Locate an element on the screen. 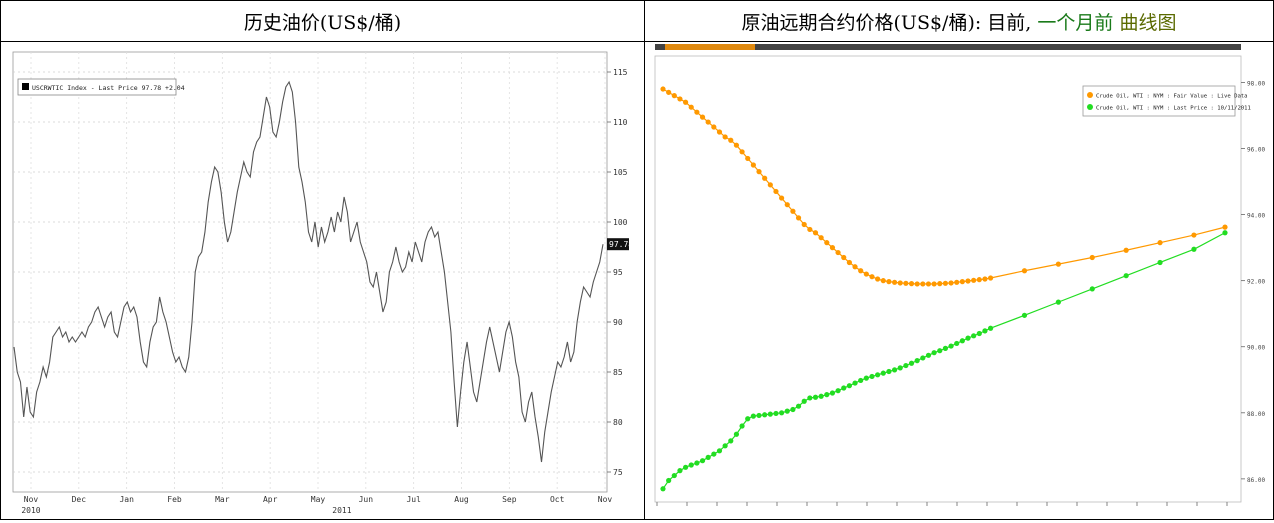 This screenshot has height=523, width=1274. x-tick-label: Feb is located at coordinates (174, 499).